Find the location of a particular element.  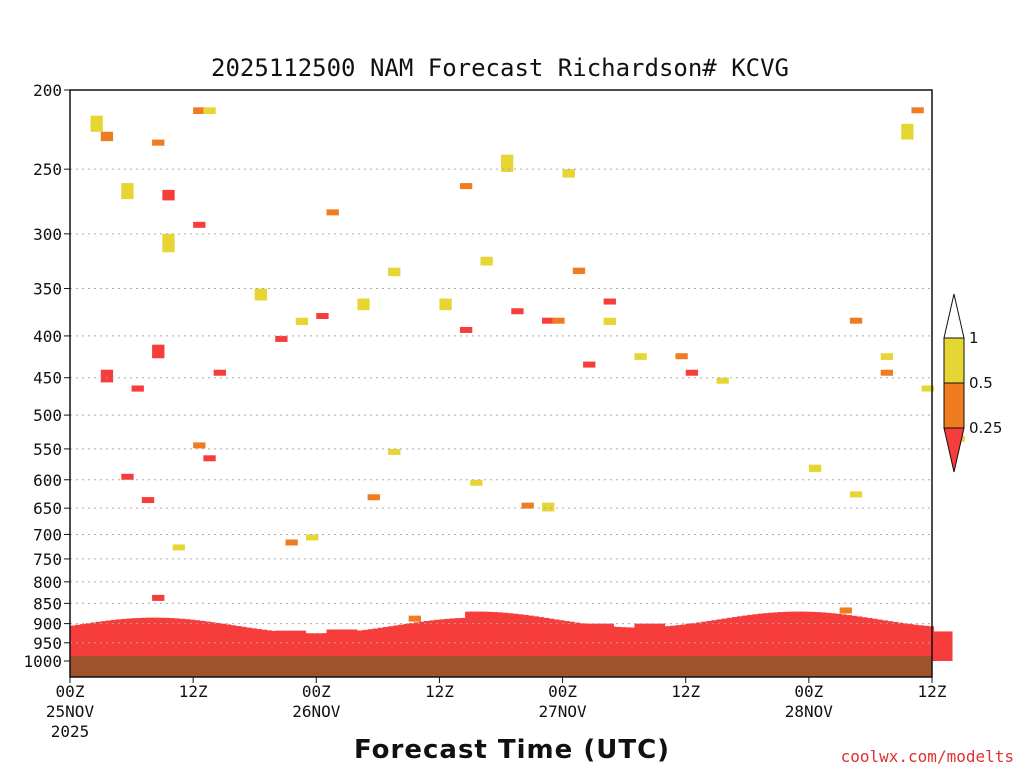

y-tick-label: 450 is located at coordinates (47, 378).